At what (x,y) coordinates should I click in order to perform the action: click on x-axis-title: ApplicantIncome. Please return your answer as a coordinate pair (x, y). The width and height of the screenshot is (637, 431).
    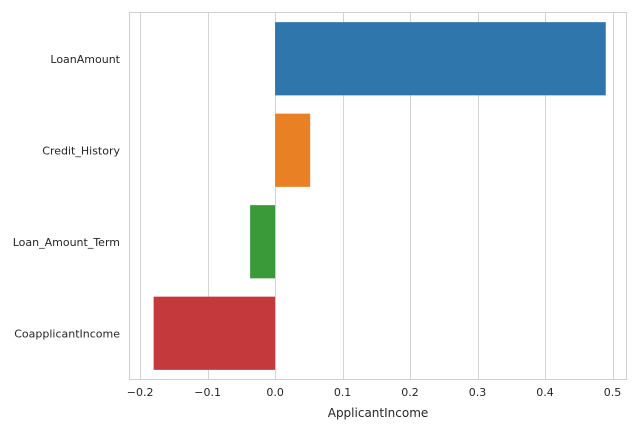
    Looking at the image, I should click on (378, 413).